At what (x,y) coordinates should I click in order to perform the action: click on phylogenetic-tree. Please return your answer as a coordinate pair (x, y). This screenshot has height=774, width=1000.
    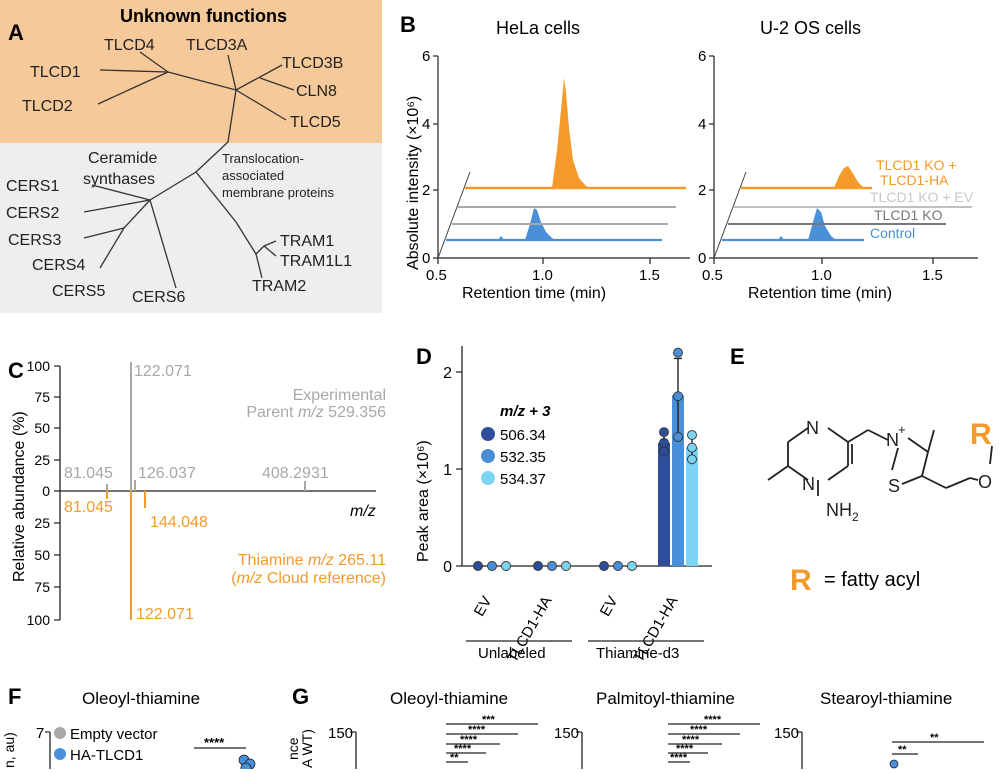
    Looking at the image, I should click on (189, 170).